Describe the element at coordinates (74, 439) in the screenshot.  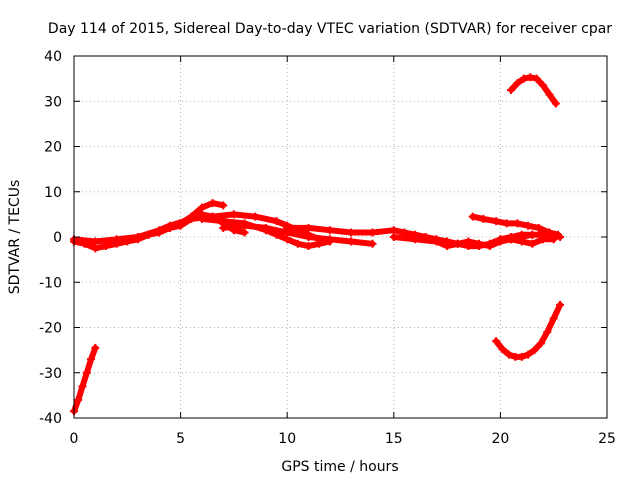
I see `x-tick-label: 0` at that location.